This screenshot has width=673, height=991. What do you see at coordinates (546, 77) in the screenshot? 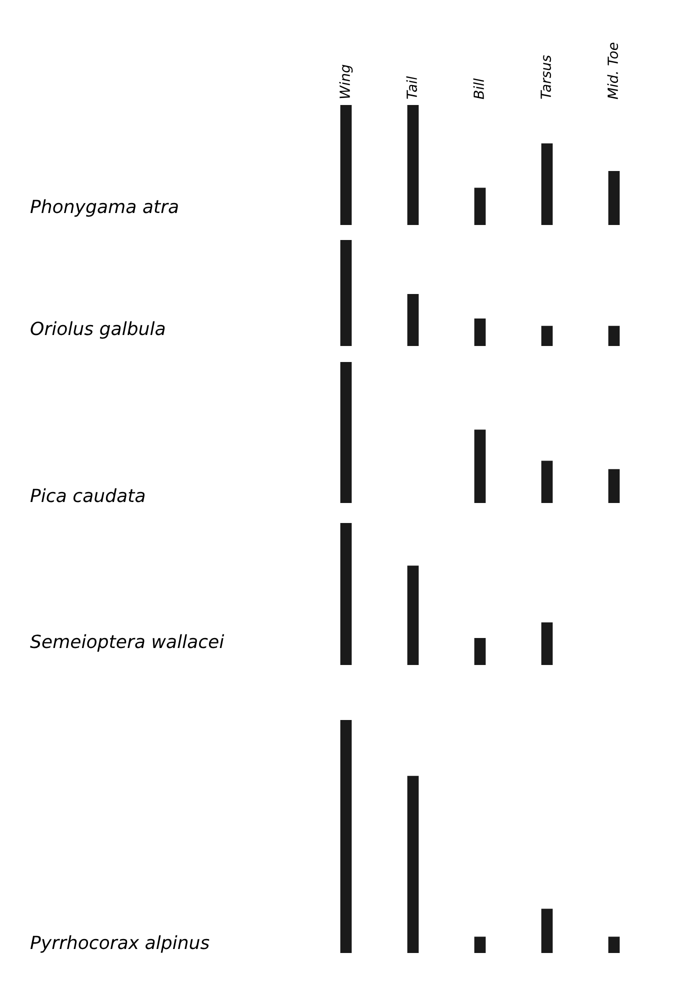
I see `x-tick-label: Tarsus` at bounding box center [546, 77].